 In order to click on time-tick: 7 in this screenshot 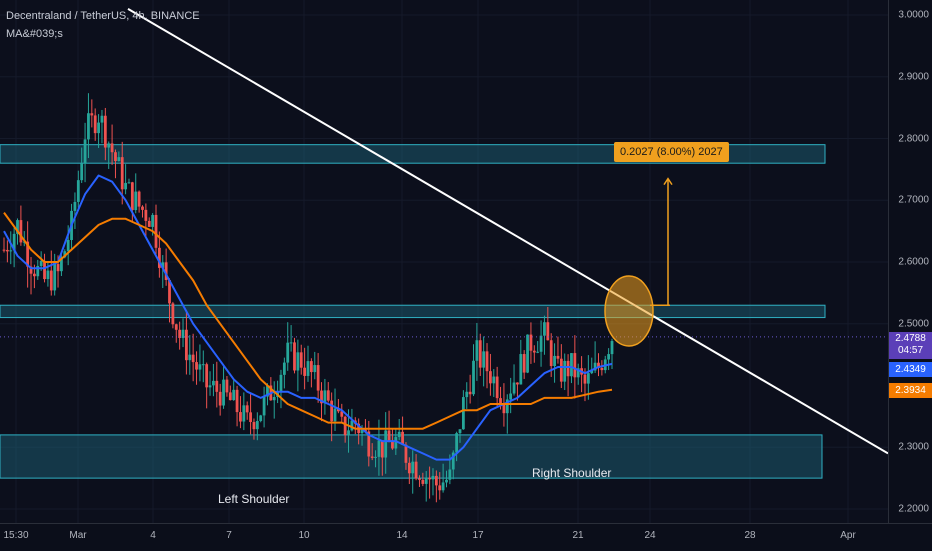, I will do `click(229, 535)`.